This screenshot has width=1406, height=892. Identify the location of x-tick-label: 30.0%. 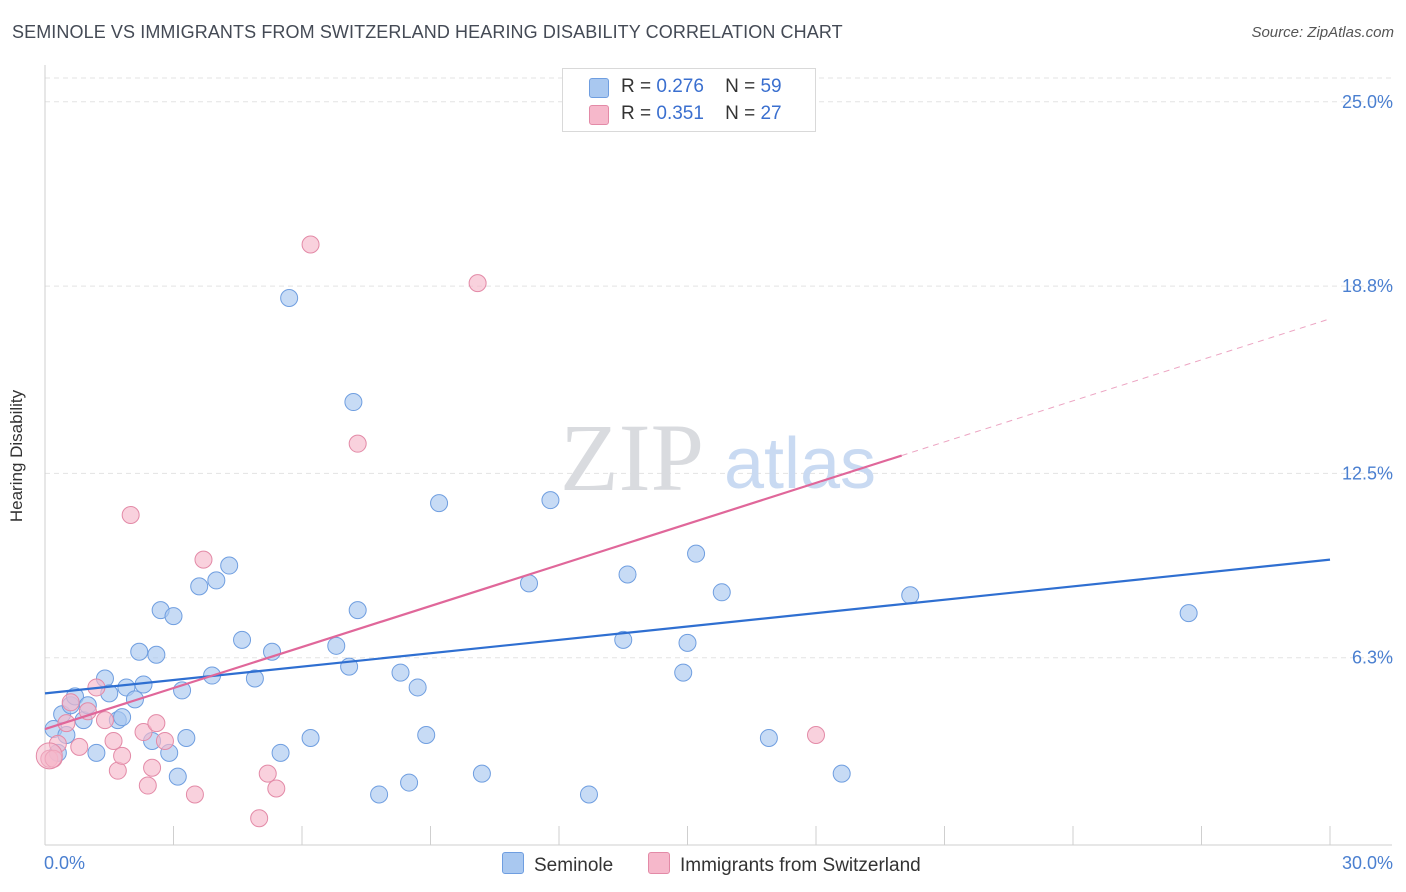
(1367, 863).